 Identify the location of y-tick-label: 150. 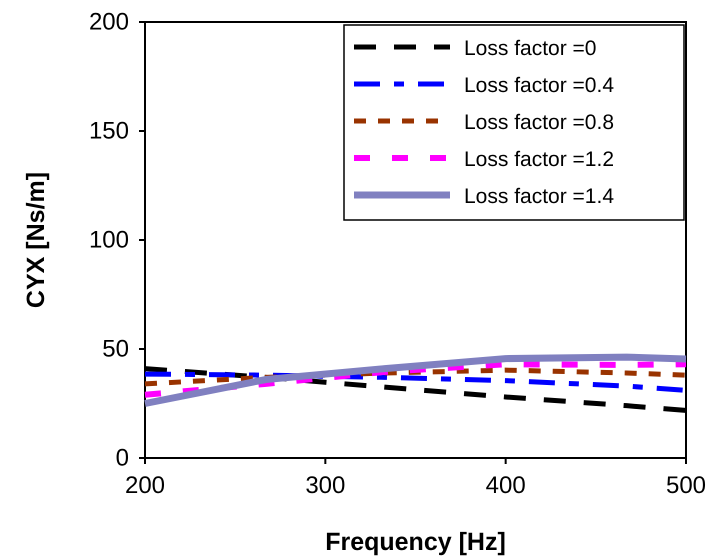
(108, 131).